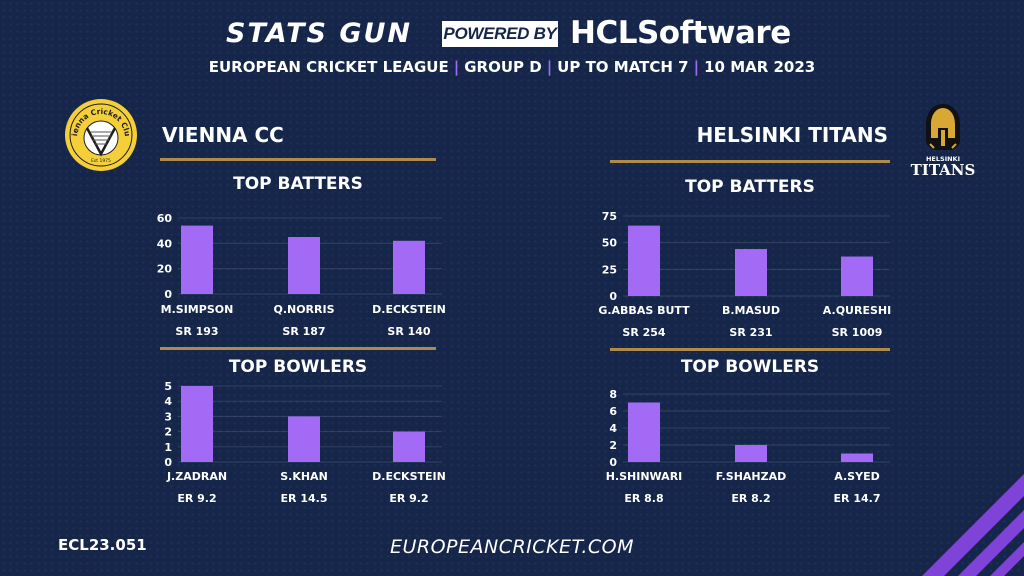 The height and width of the screenshot is (576, 1024). Describe the element at coordinates (196, 476) in the screenshot. I see `category-label: J.ZADRAN` at that location.